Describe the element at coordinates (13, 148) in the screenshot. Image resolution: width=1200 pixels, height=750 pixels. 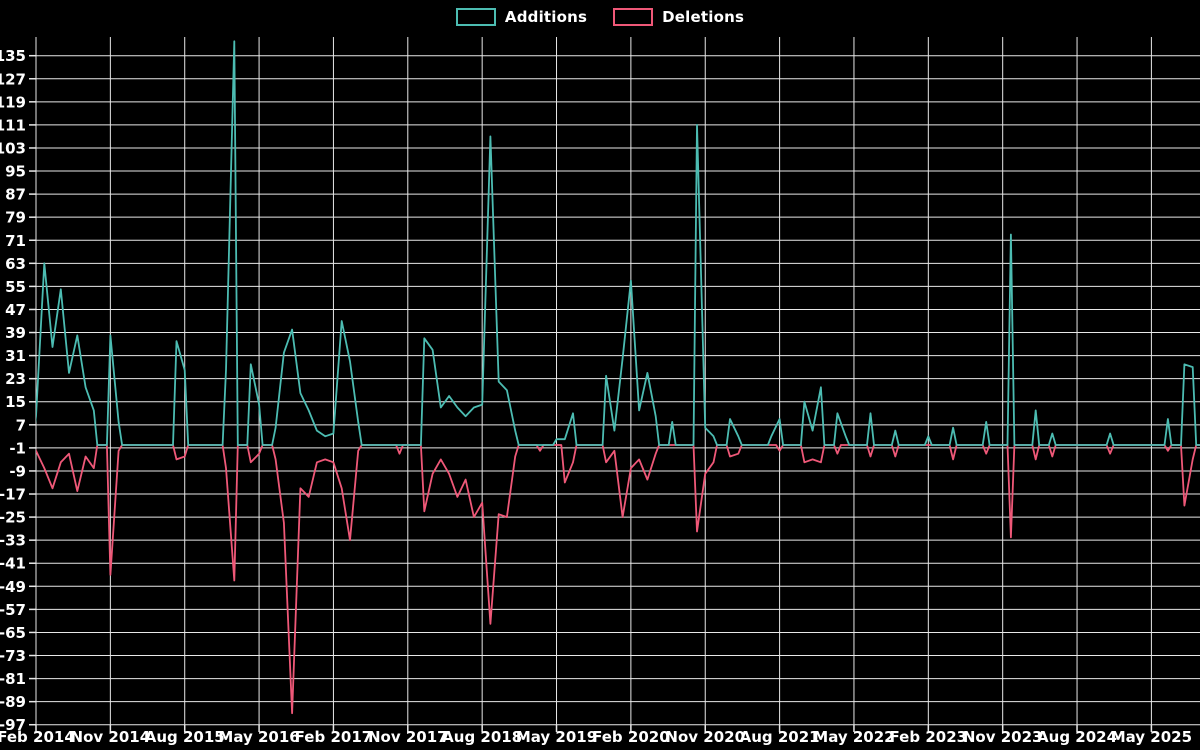
I see `y-axis-label: 103` at that location.